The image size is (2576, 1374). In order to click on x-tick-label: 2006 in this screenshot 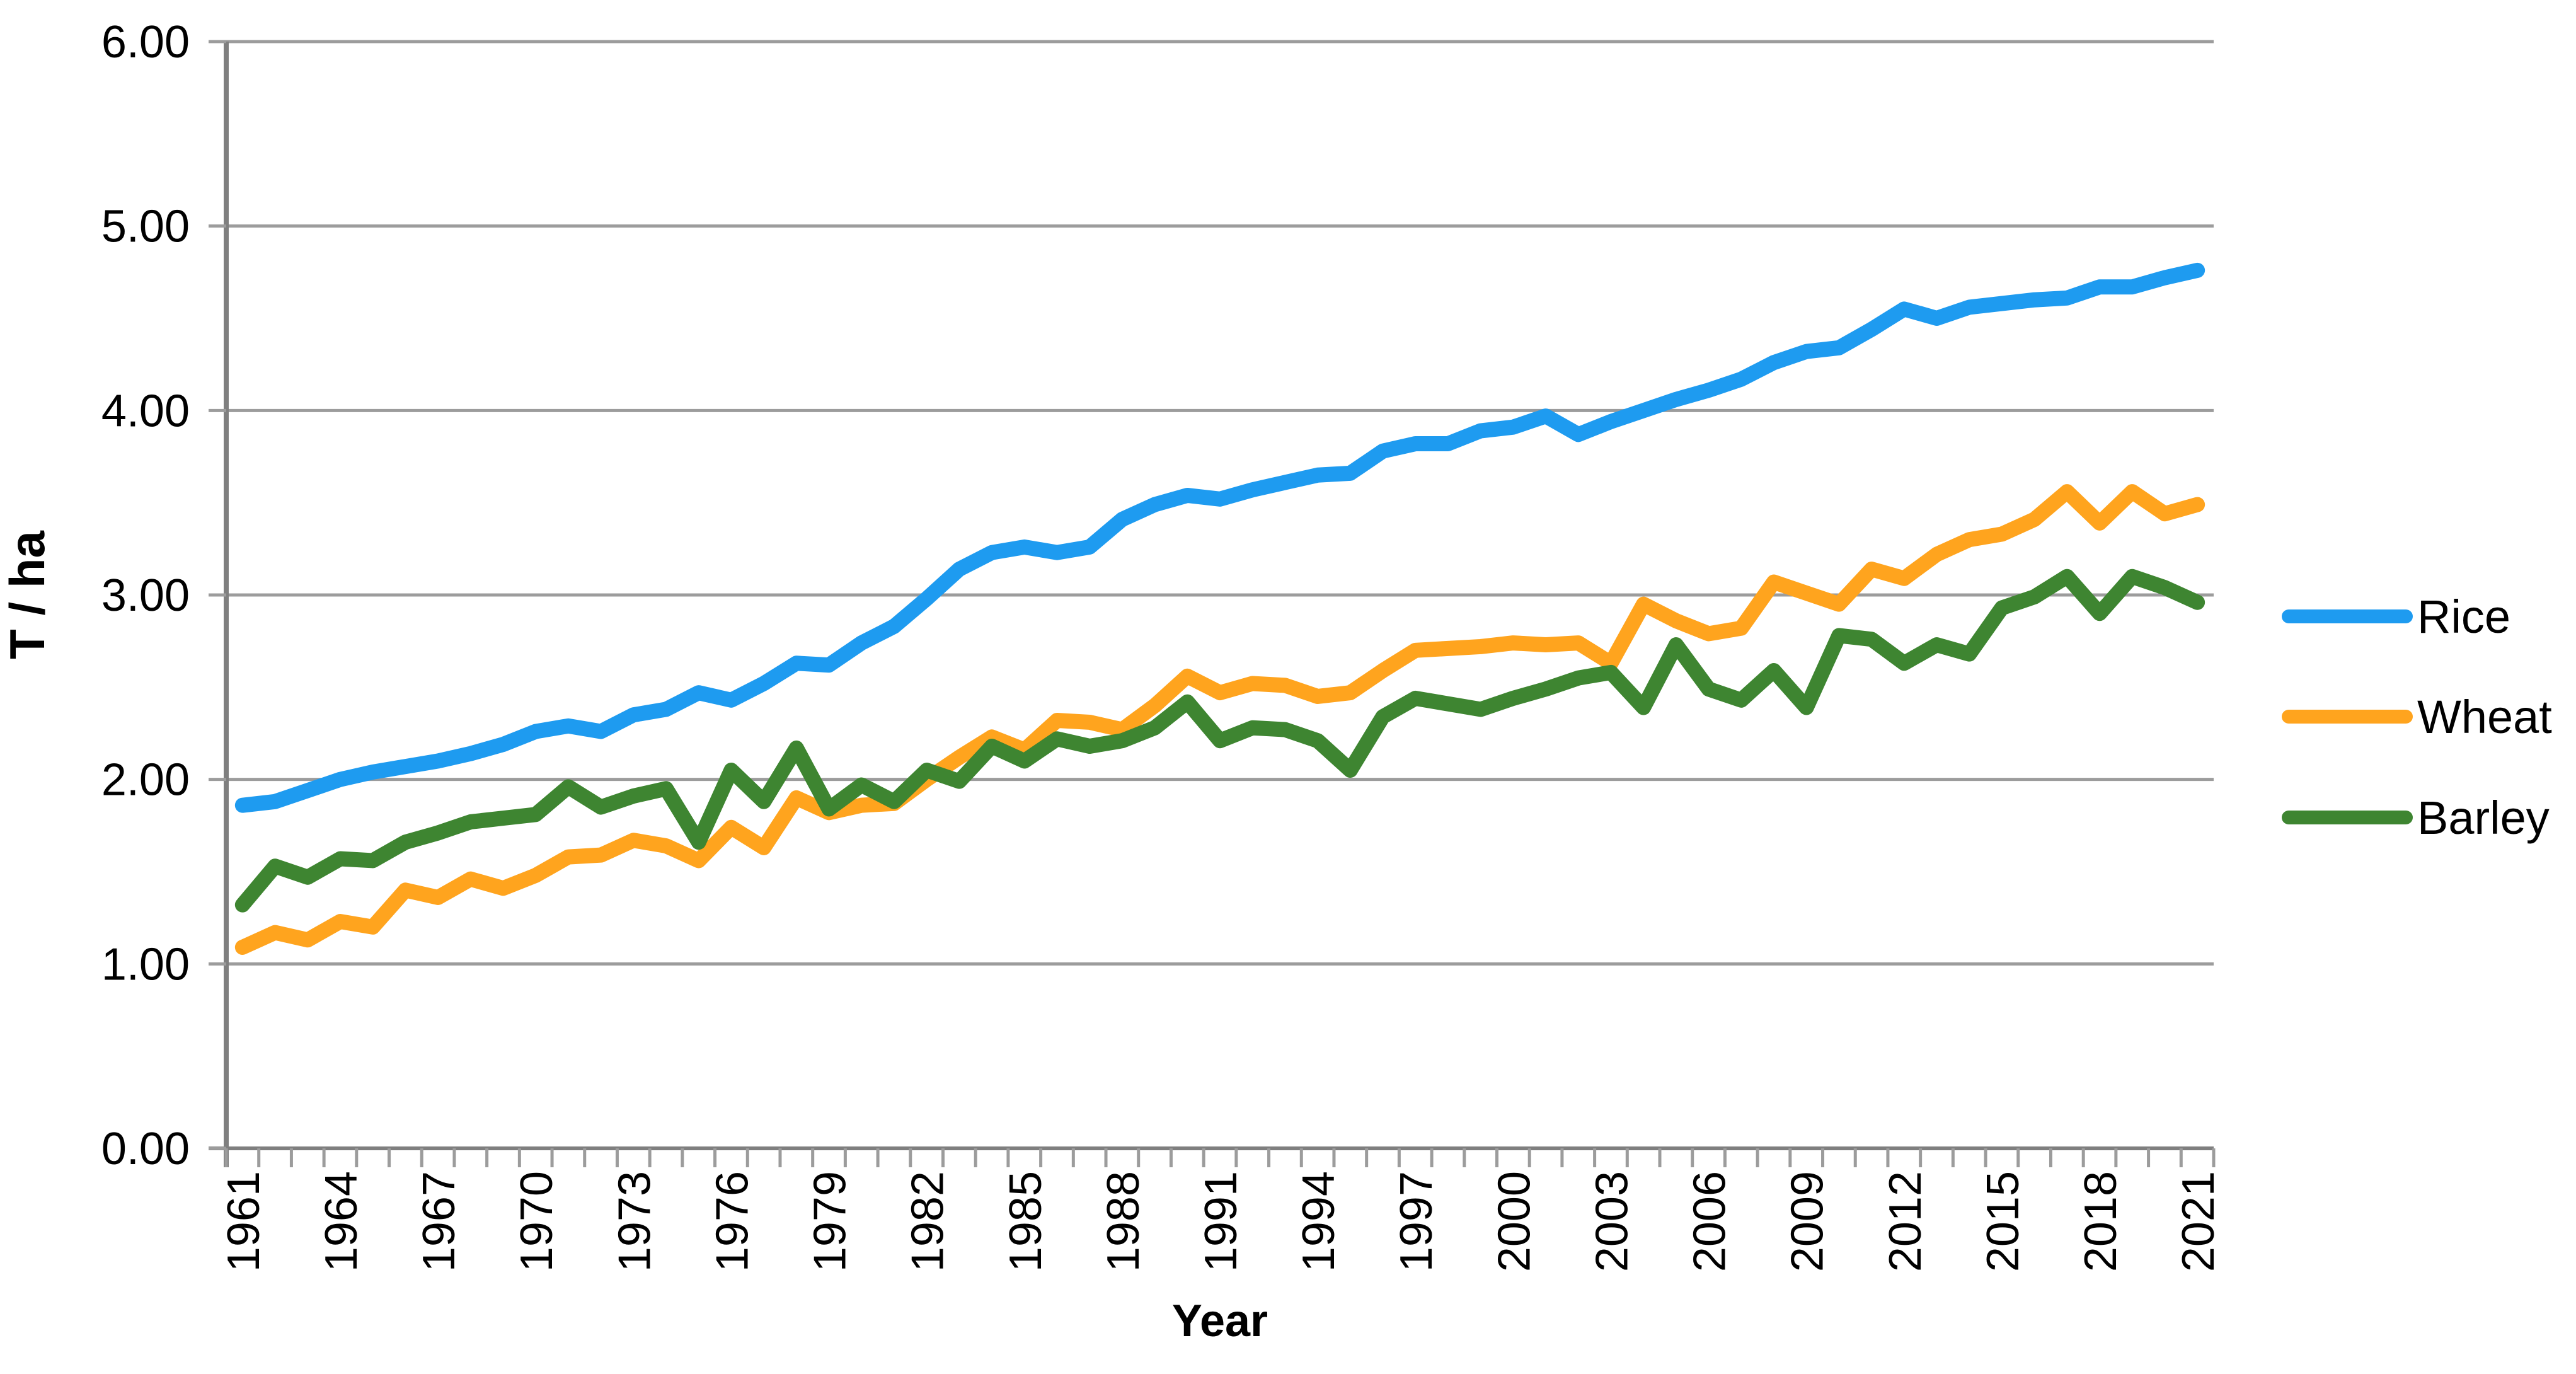, I will do `click(1710, 1221)`.